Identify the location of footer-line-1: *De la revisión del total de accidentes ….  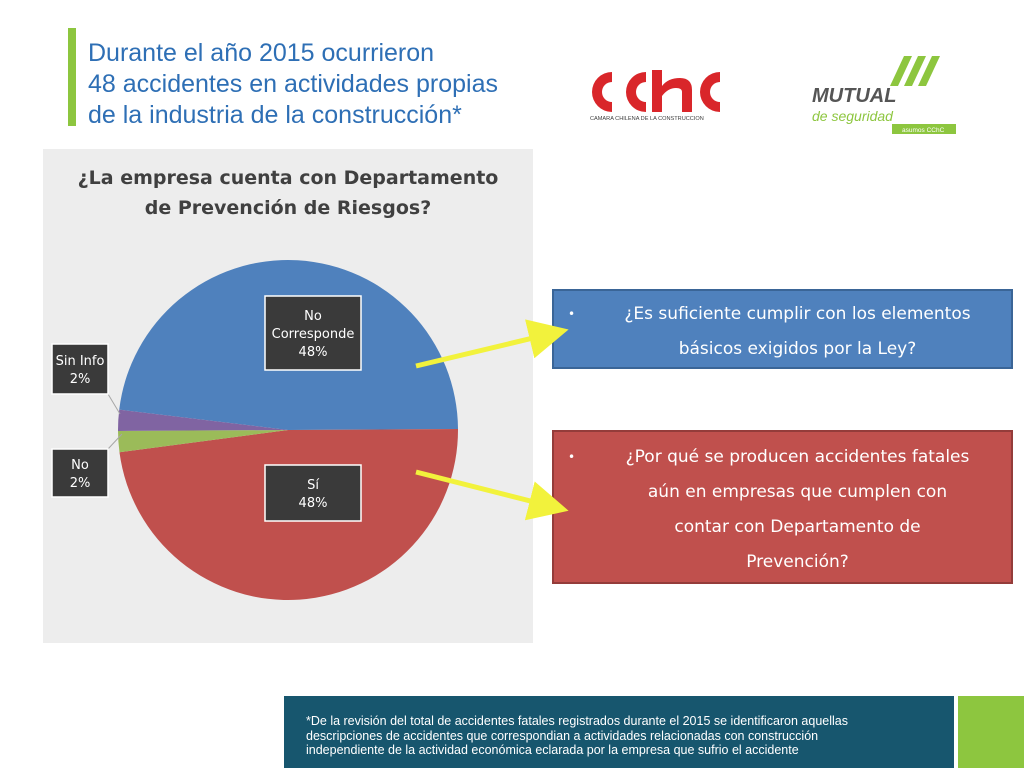
(577, 721).